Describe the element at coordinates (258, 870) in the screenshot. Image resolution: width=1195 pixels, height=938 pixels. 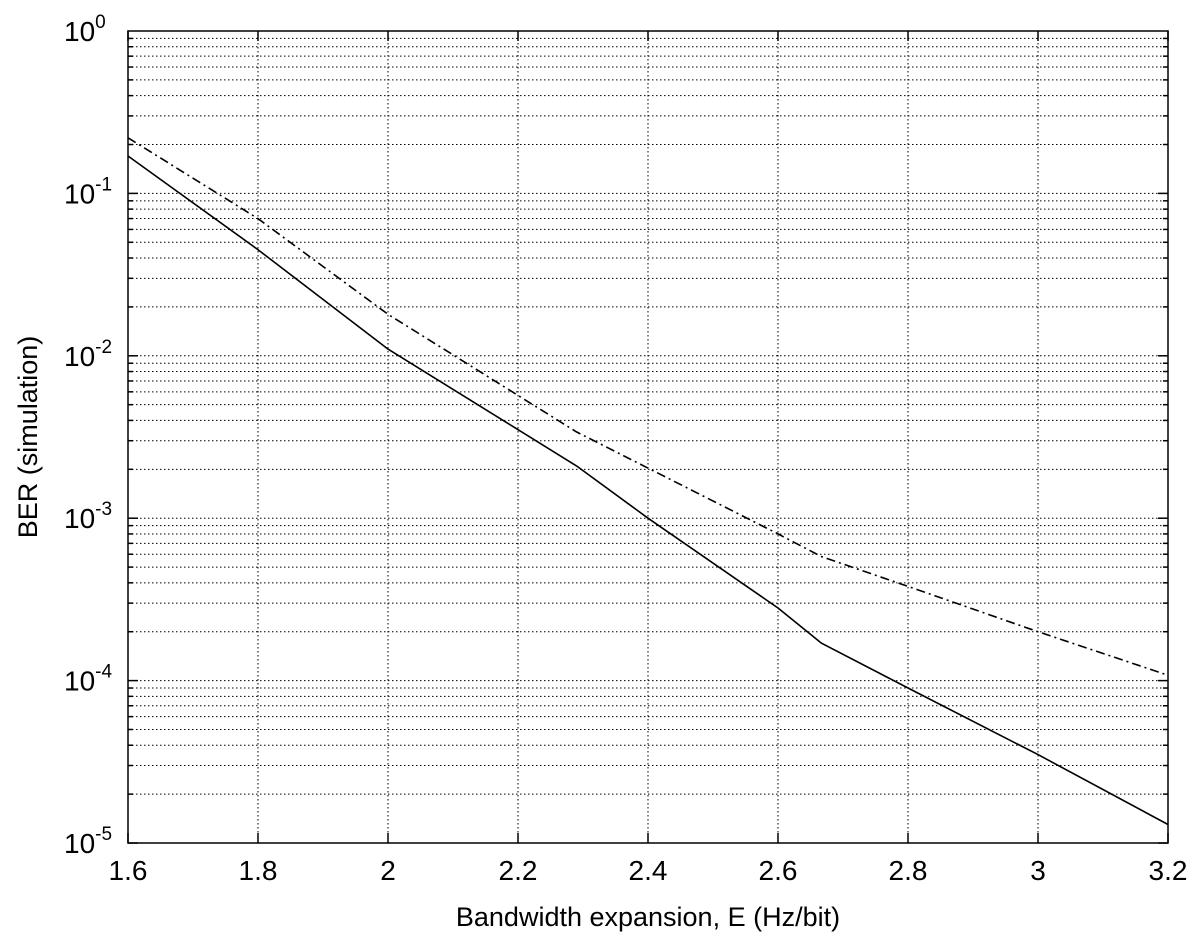
I see `x-tick-label: 1.8` at that location.